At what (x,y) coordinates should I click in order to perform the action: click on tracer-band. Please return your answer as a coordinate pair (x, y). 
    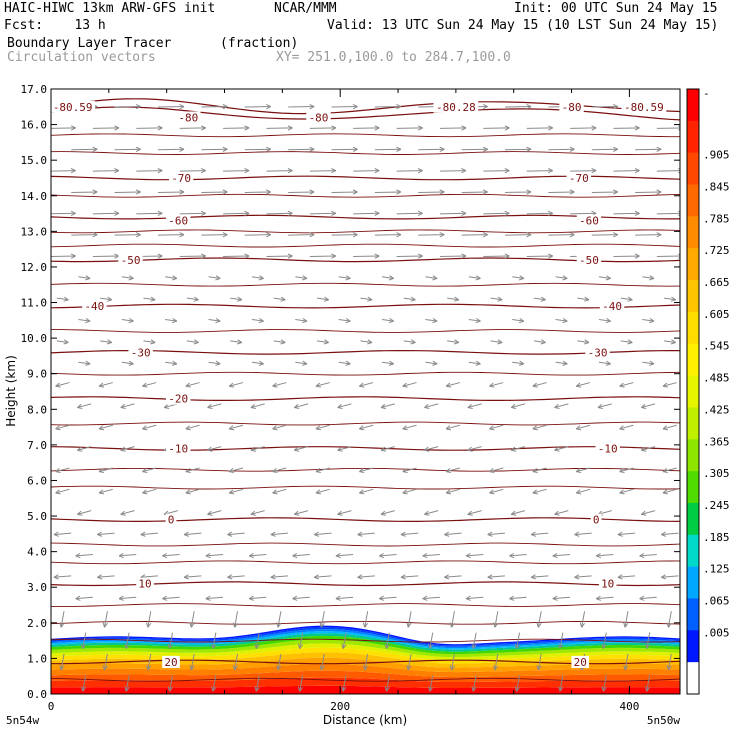
    Looking at the image, I should click on (365, 652).